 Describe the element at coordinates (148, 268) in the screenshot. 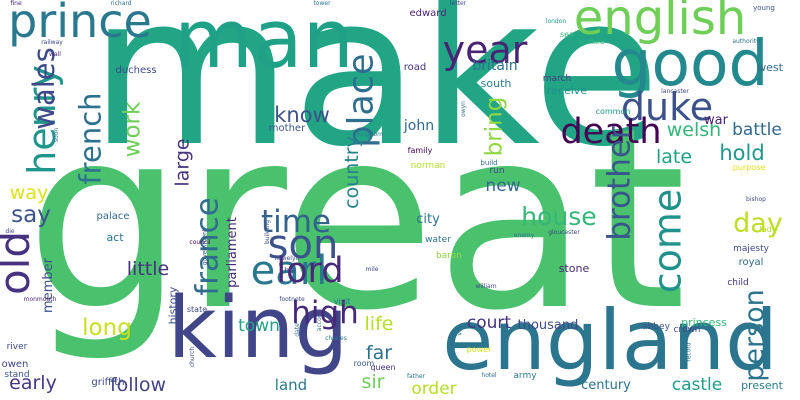

I see `word-little: little` at that location.